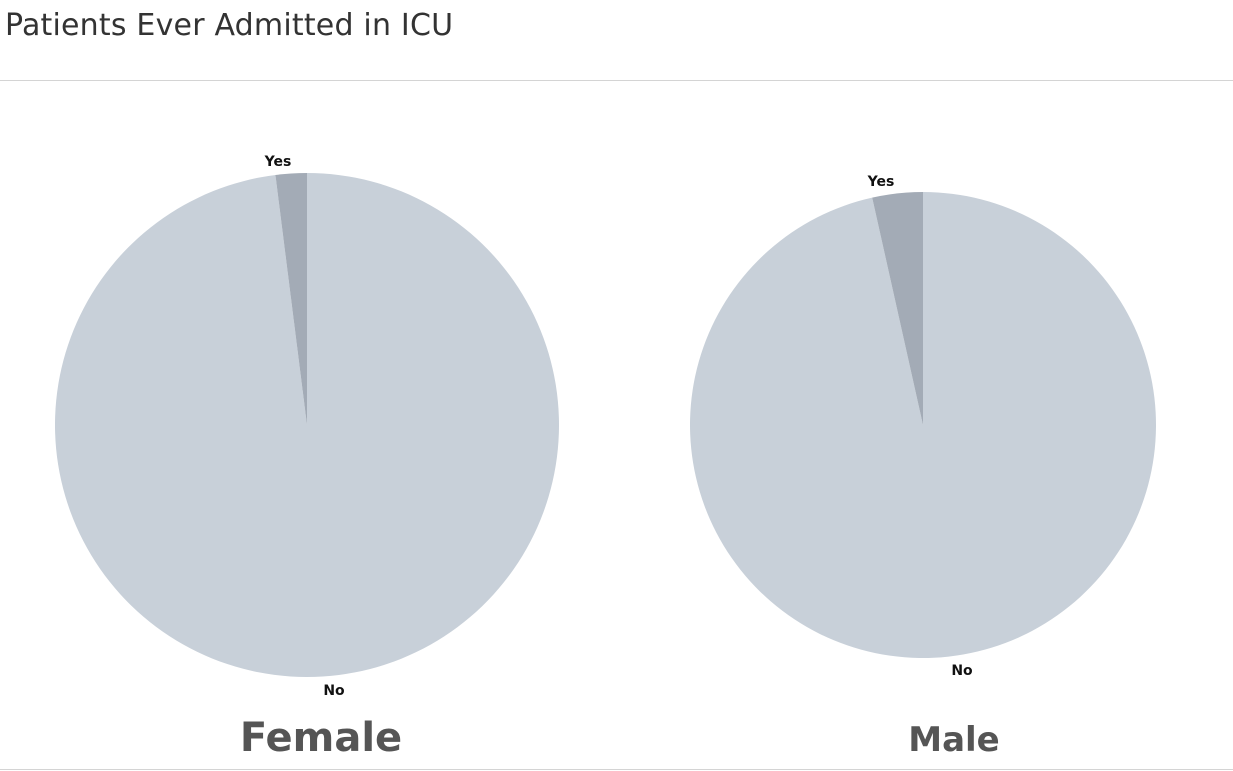  What do you see at coordinates (321, 738) in the screenshot?
I see `pane-label-female: Female` at bounding box center [321, 738].